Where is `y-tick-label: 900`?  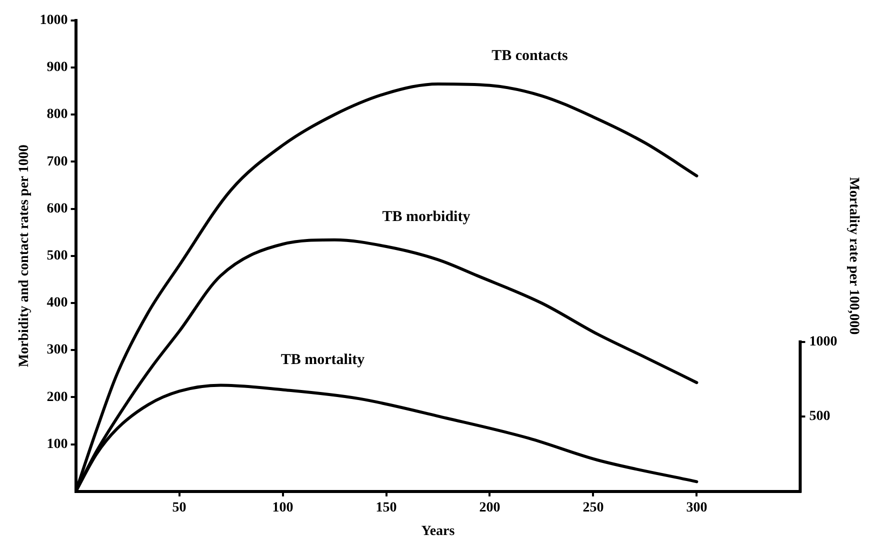 y-tick-label: 900 is located at coordinates (57, 68).